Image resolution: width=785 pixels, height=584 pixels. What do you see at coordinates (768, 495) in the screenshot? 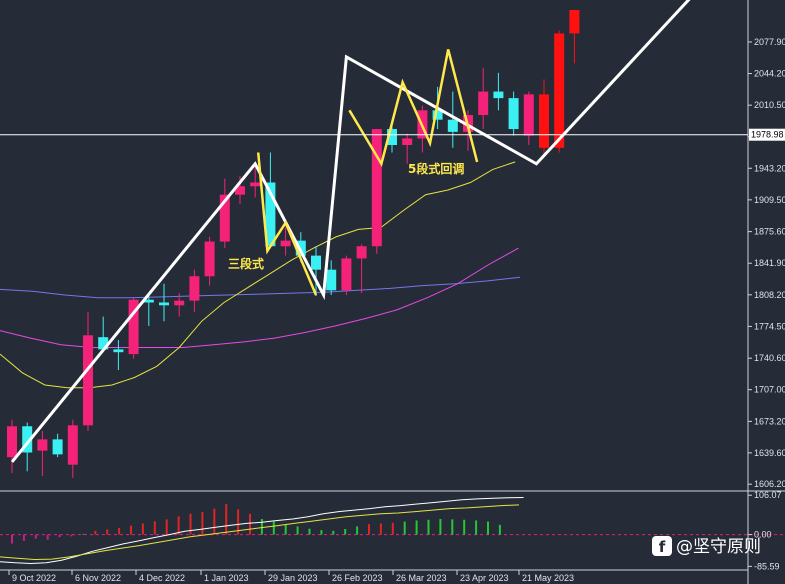
I see `macd-tick-label: 106.07` at bounding box center [768, 495].